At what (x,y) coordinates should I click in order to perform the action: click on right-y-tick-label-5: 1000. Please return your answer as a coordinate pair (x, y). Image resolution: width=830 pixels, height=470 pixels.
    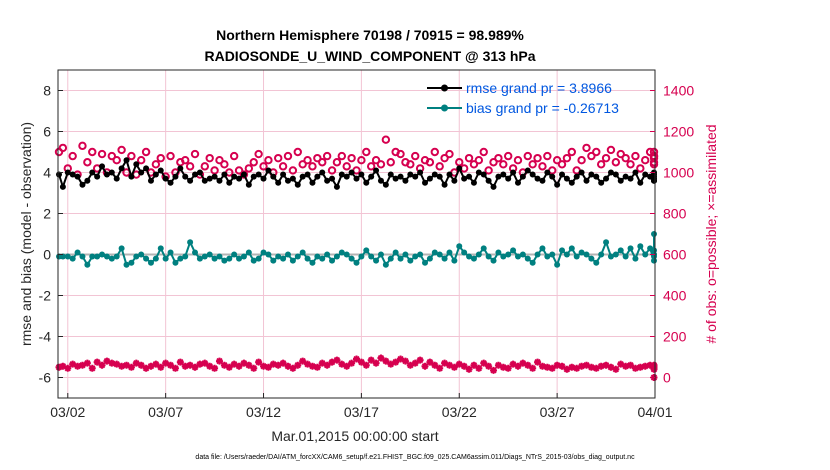
    Looking at the image, I should click on (678, 173).